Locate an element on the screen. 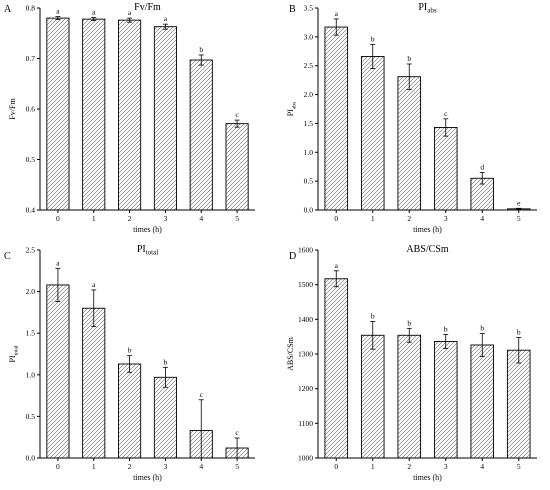 The height and width of the screenshot is (490, 550). significance-letter: e is located at coordinates (519, 202).